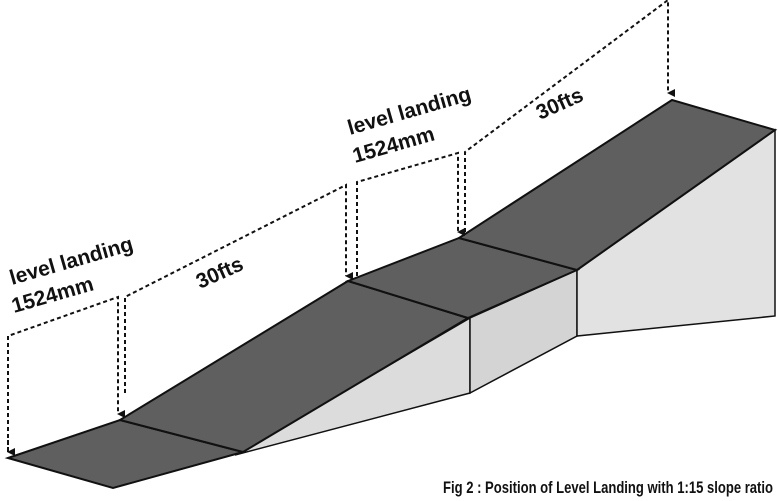 This screenshot has width=778, height=501. I want to click on middle-landing-dimension, so click(410, 213).